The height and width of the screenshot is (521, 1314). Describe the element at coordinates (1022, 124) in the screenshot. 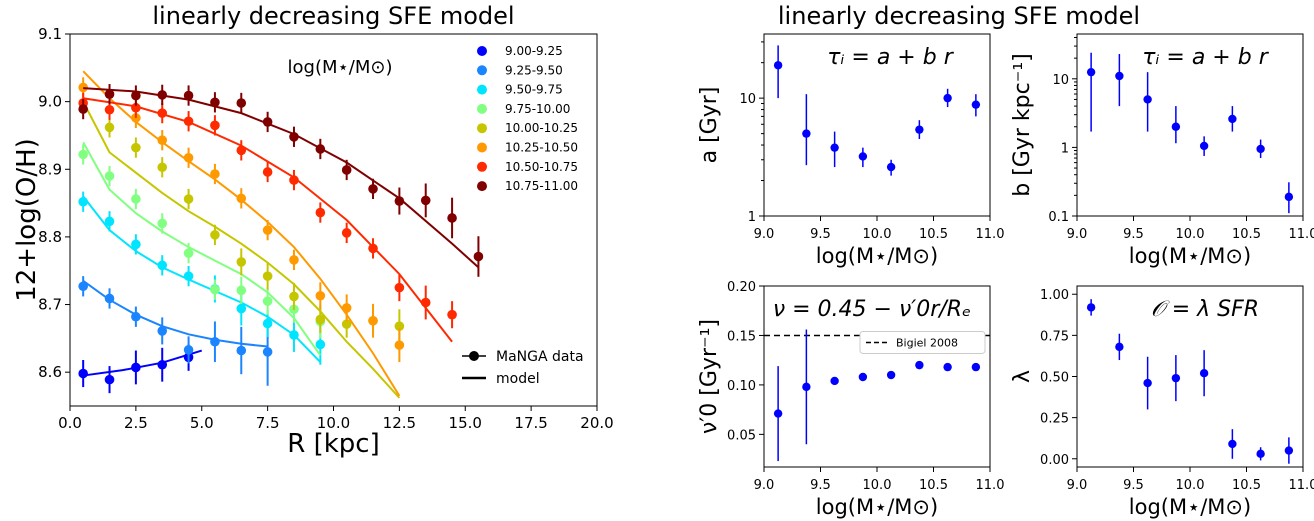

I see `y-axis-label: b [Gyr kpc⁻¹]` at that location.